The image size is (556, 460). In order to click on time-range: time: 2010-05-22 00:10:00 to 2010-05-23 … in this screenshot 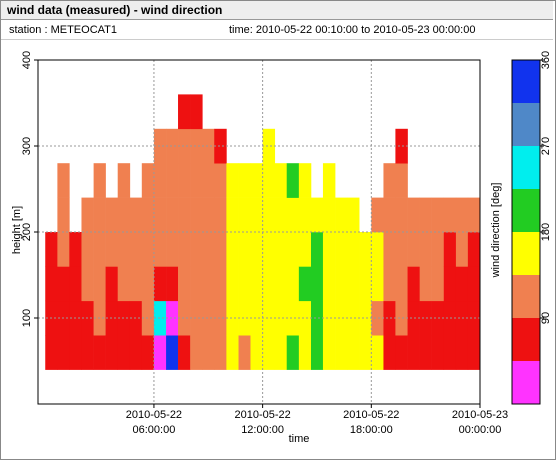, I will do `click(352, 30)`.